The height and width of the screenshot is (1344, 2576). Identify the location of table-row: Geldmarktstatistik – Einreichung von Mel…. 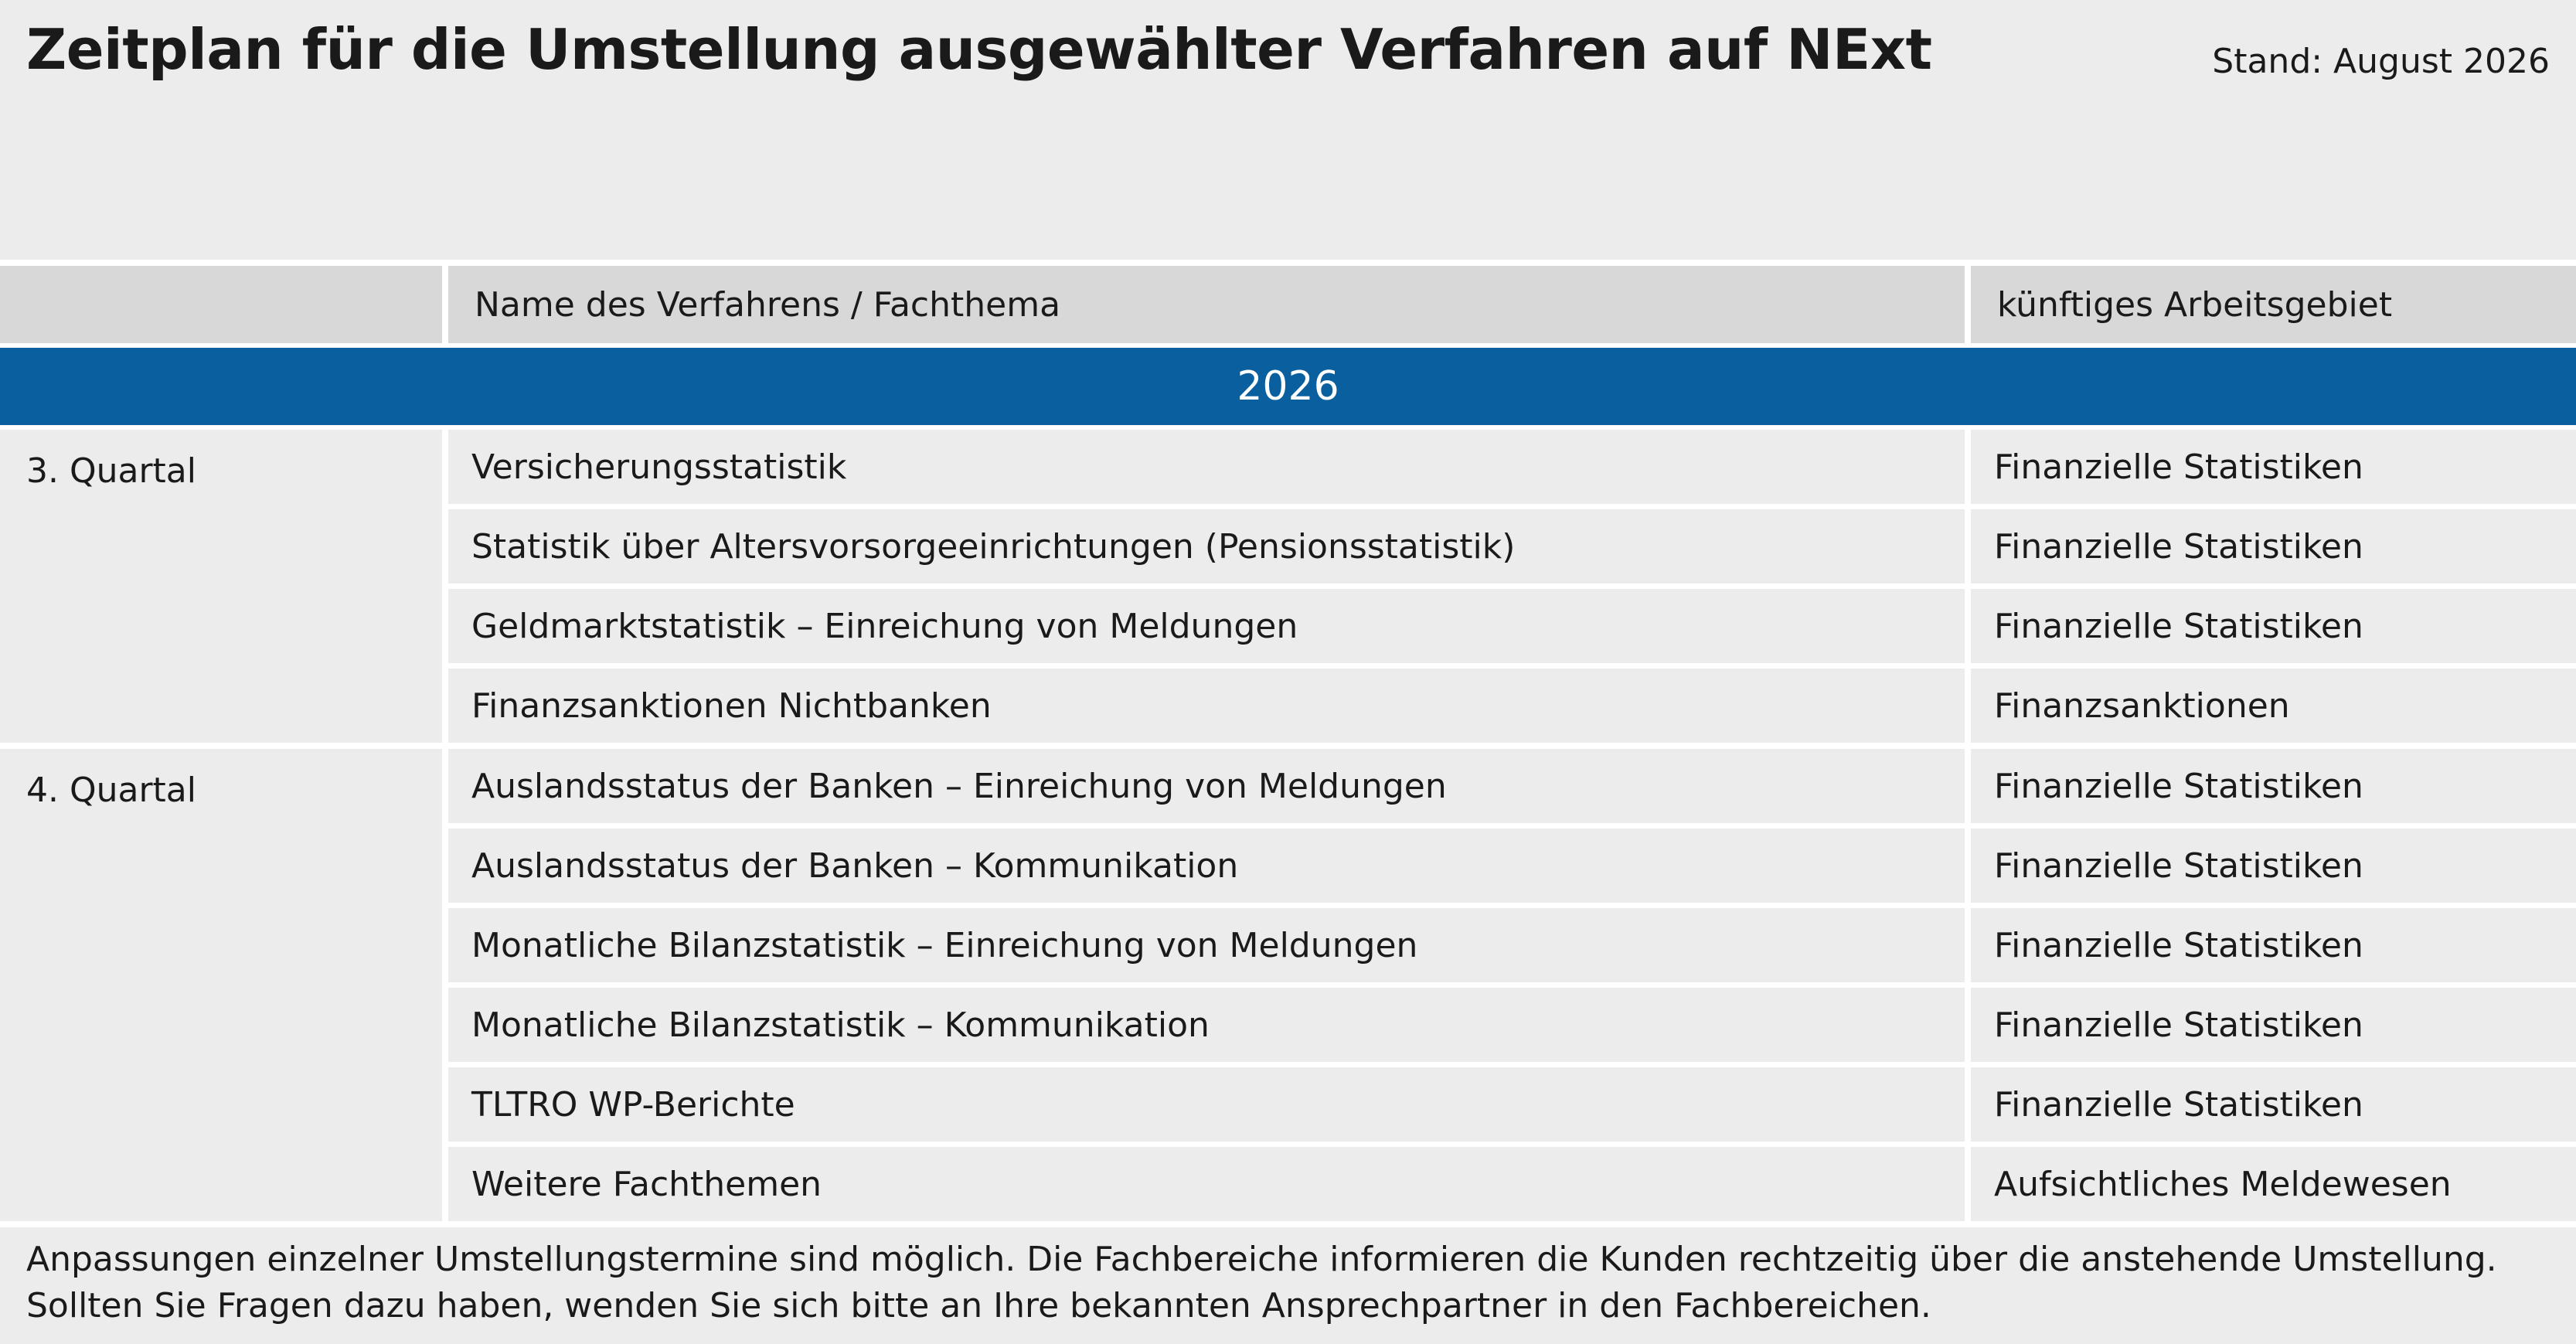
(1509, 629).